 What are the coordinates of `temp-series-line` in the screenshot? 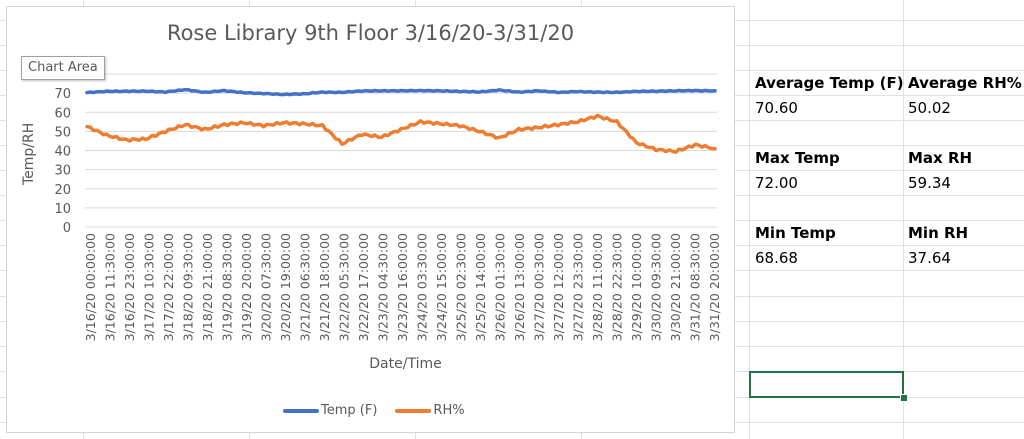 It's located at (401, 92).